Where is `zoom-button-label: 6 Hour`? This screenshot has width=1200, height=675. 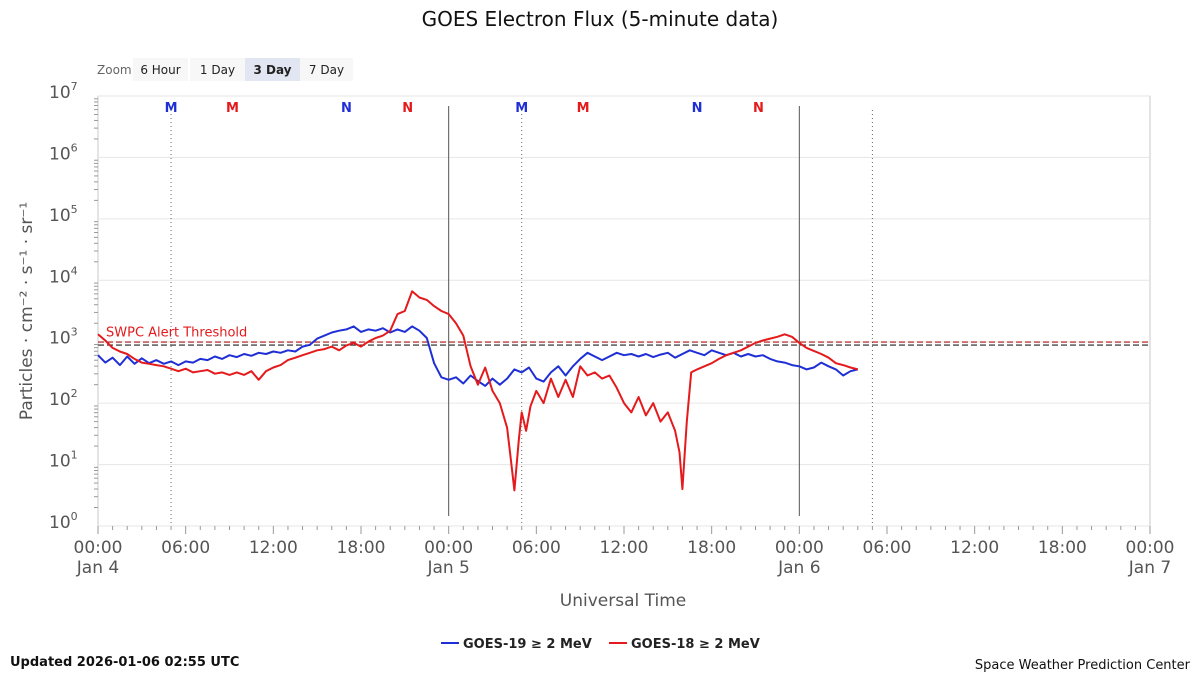 zoom-button-label: 6 Hour is located at coordinates (160, 70).